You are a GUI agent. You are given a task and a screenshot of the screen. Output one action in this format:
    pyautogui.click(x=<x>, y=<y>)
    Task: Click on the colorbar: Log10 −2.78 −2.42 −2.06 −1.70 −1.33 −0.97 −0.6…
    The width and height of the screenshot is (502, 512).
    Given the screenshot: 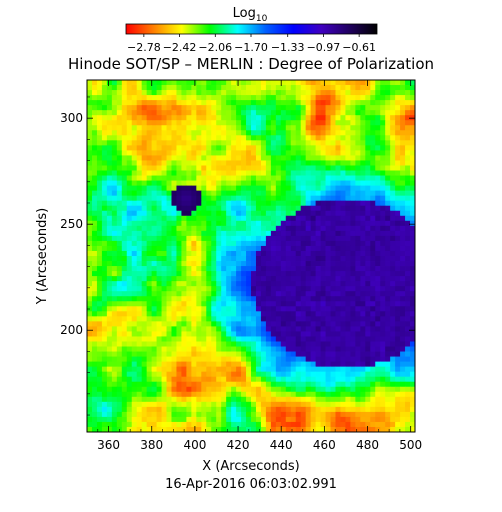 What is the action you would take?
    pyautogui.click(x=251, y=30)
    